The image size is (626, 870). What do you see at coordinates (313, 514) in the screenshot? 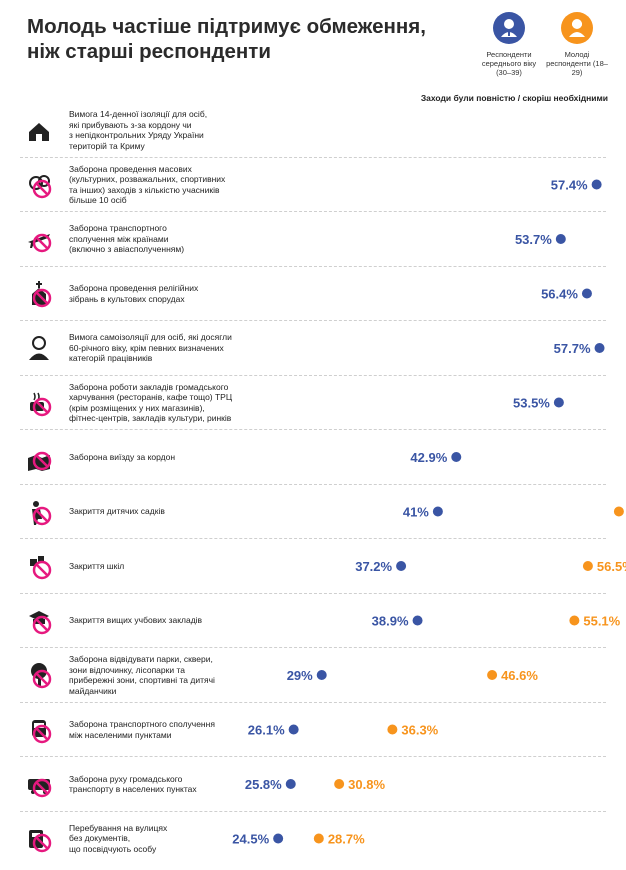
I see `measure-row: Закриття дитячих садків` at bounding box center [313, 514].